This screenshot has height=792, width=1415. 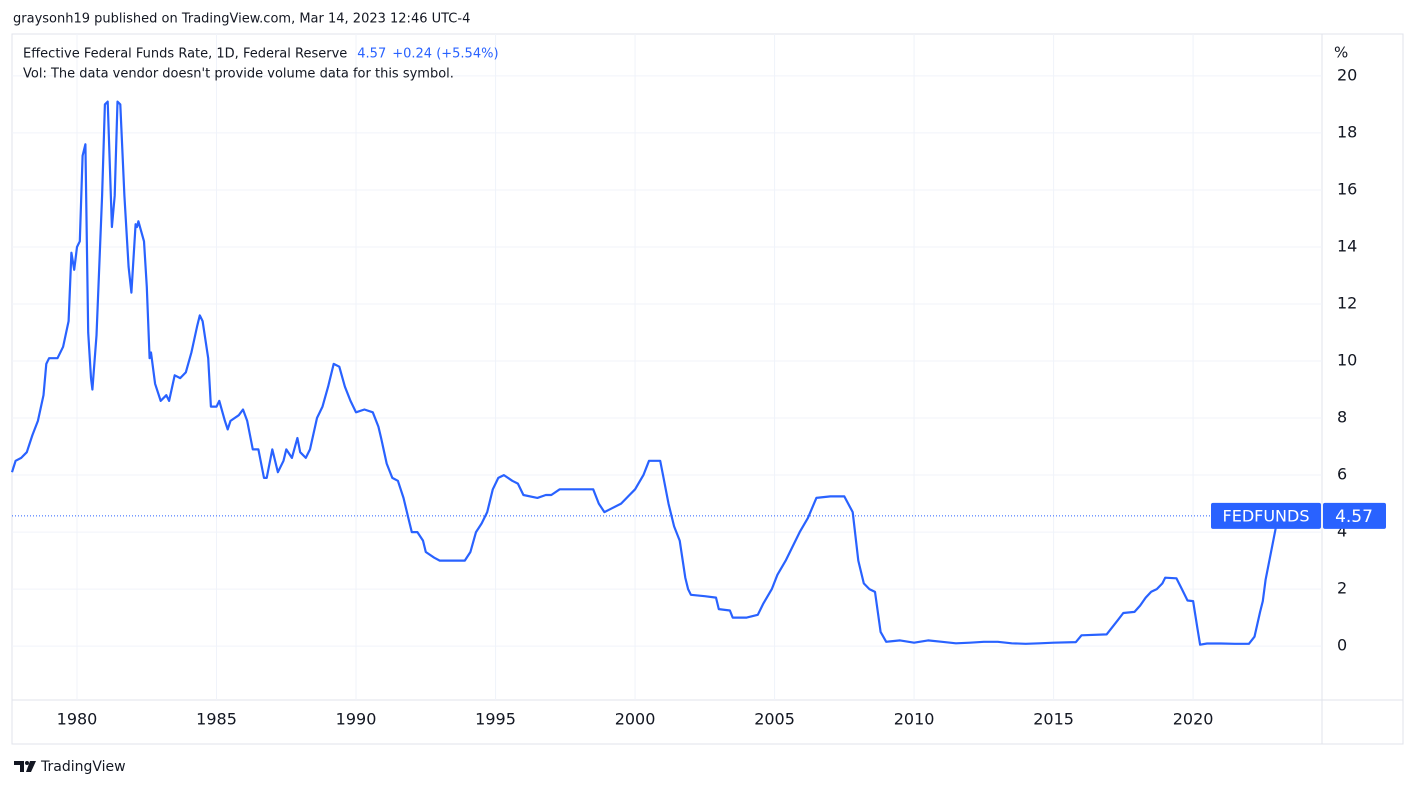 I want to click on y-tick-label: 14, so click(x=1347, y=245).